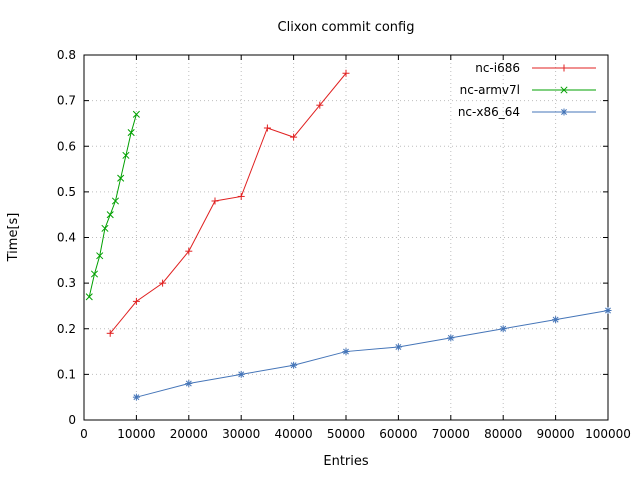 This screenshot has height=484, width=640. Describe the element at coordinates (503, 434) in the screenshot. I see `x-tick-label: 80000` at that location.